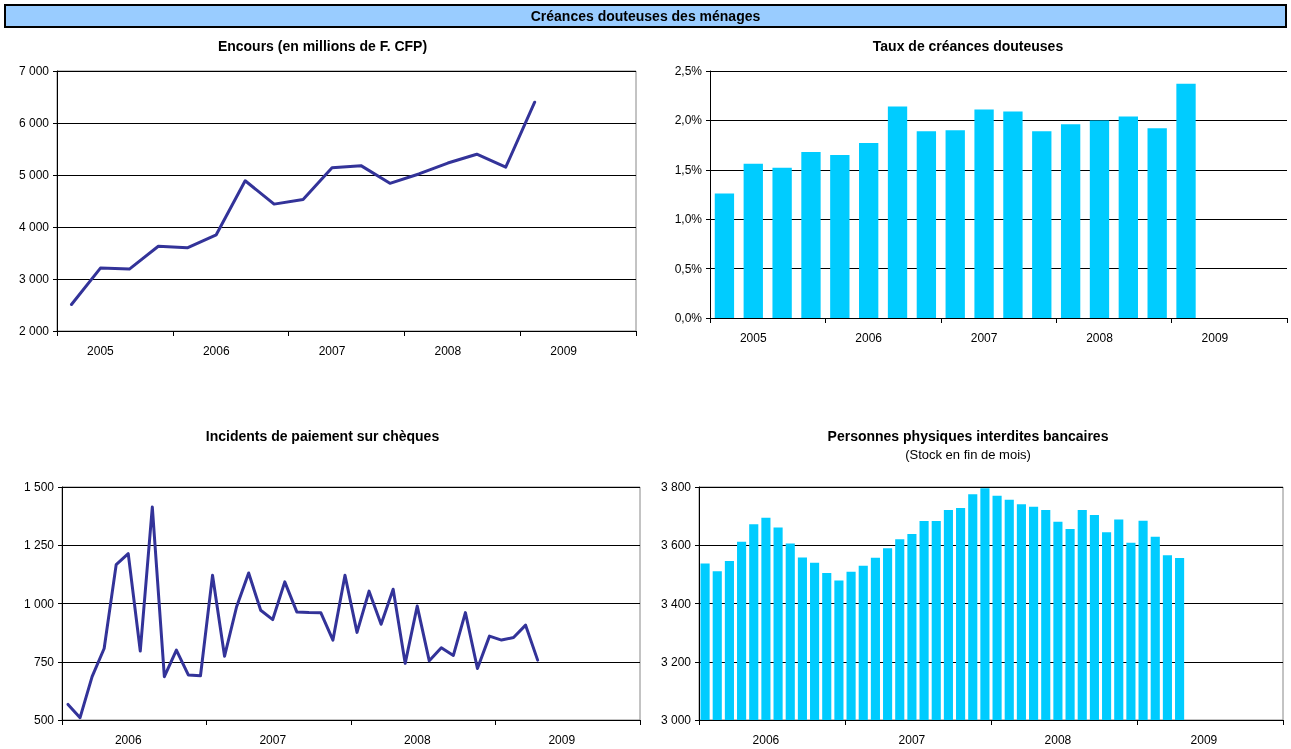 The image size is (1291, 749). I want to click on y-tick-label: 3 600, so click(676, 545).